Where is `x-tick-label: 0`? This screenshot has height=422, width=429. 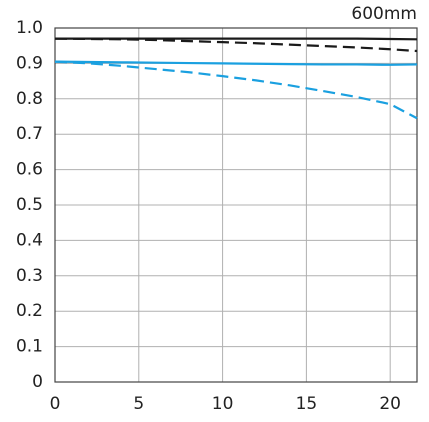 x-tick-label: 0 is located at coordinates (55, 404).